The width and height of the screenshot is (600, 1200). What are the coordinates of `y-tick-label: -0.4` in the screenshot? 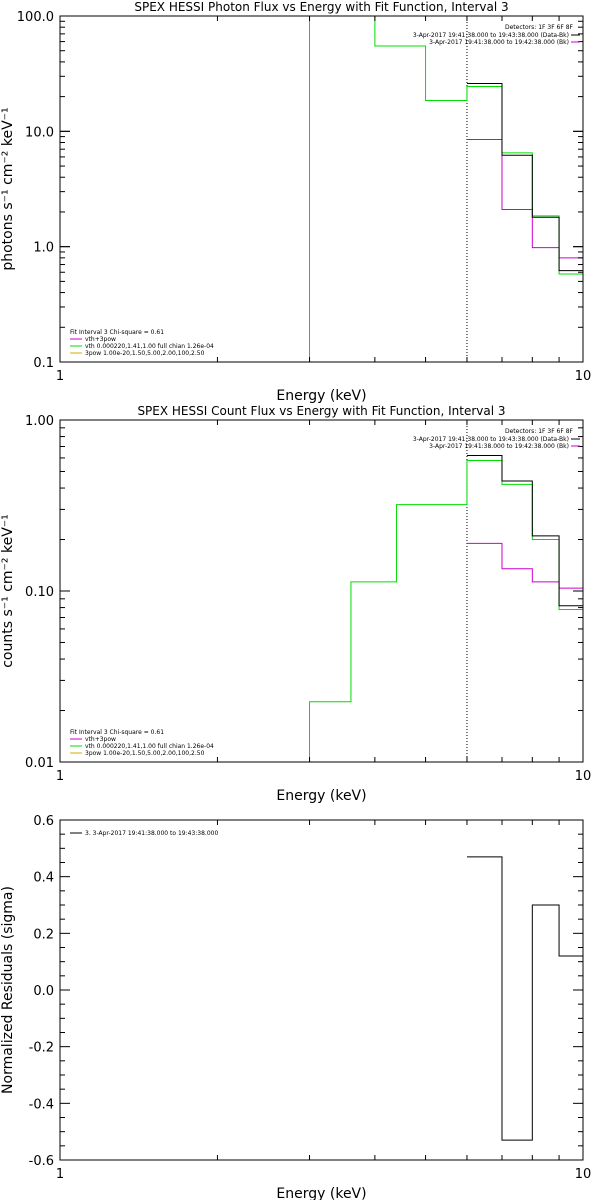 It's located at (41, 1104).